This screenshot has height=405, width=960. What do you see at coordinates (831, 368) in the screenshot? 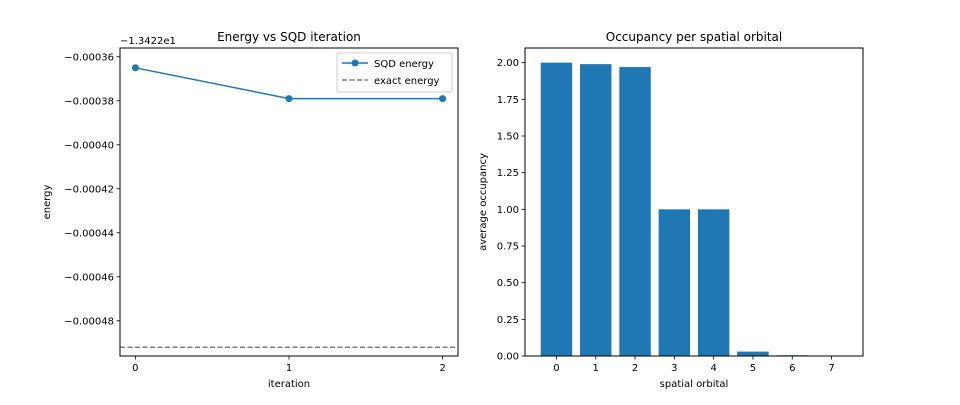
I see `x-tick-label: 7` at bounding box center [831, 368].